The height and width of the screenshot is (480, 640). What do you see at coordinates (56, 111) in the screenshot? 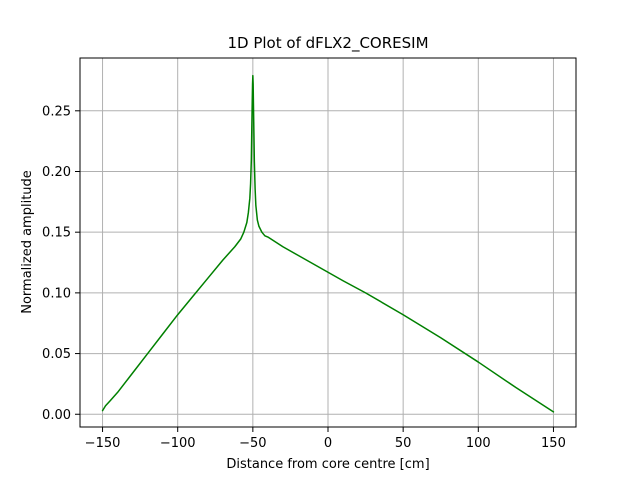
I see `y-tick-label: 0.25` at bounding box center [56, 111].